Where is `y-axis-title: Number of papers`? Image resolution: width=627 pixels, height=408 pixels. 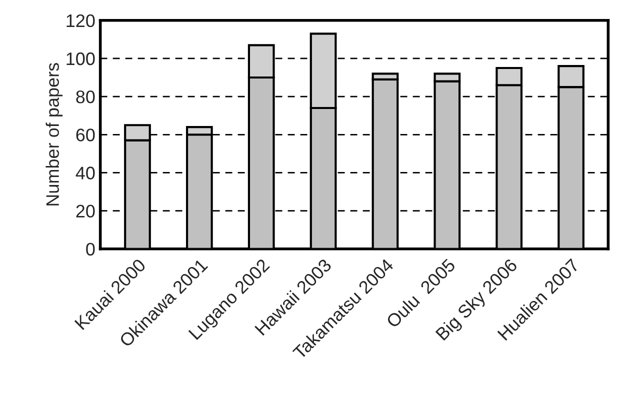
y-axis-title: Number of papers is located at coordinates (54, 134).